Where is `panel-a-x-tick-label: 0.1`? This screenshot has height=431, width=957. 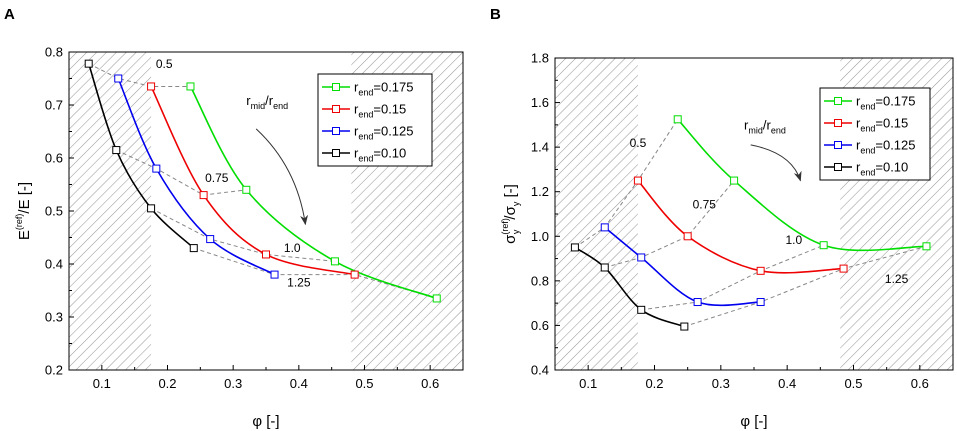 panel-a-x-tick-label: 0.1 is located at coordinates (102, 383).